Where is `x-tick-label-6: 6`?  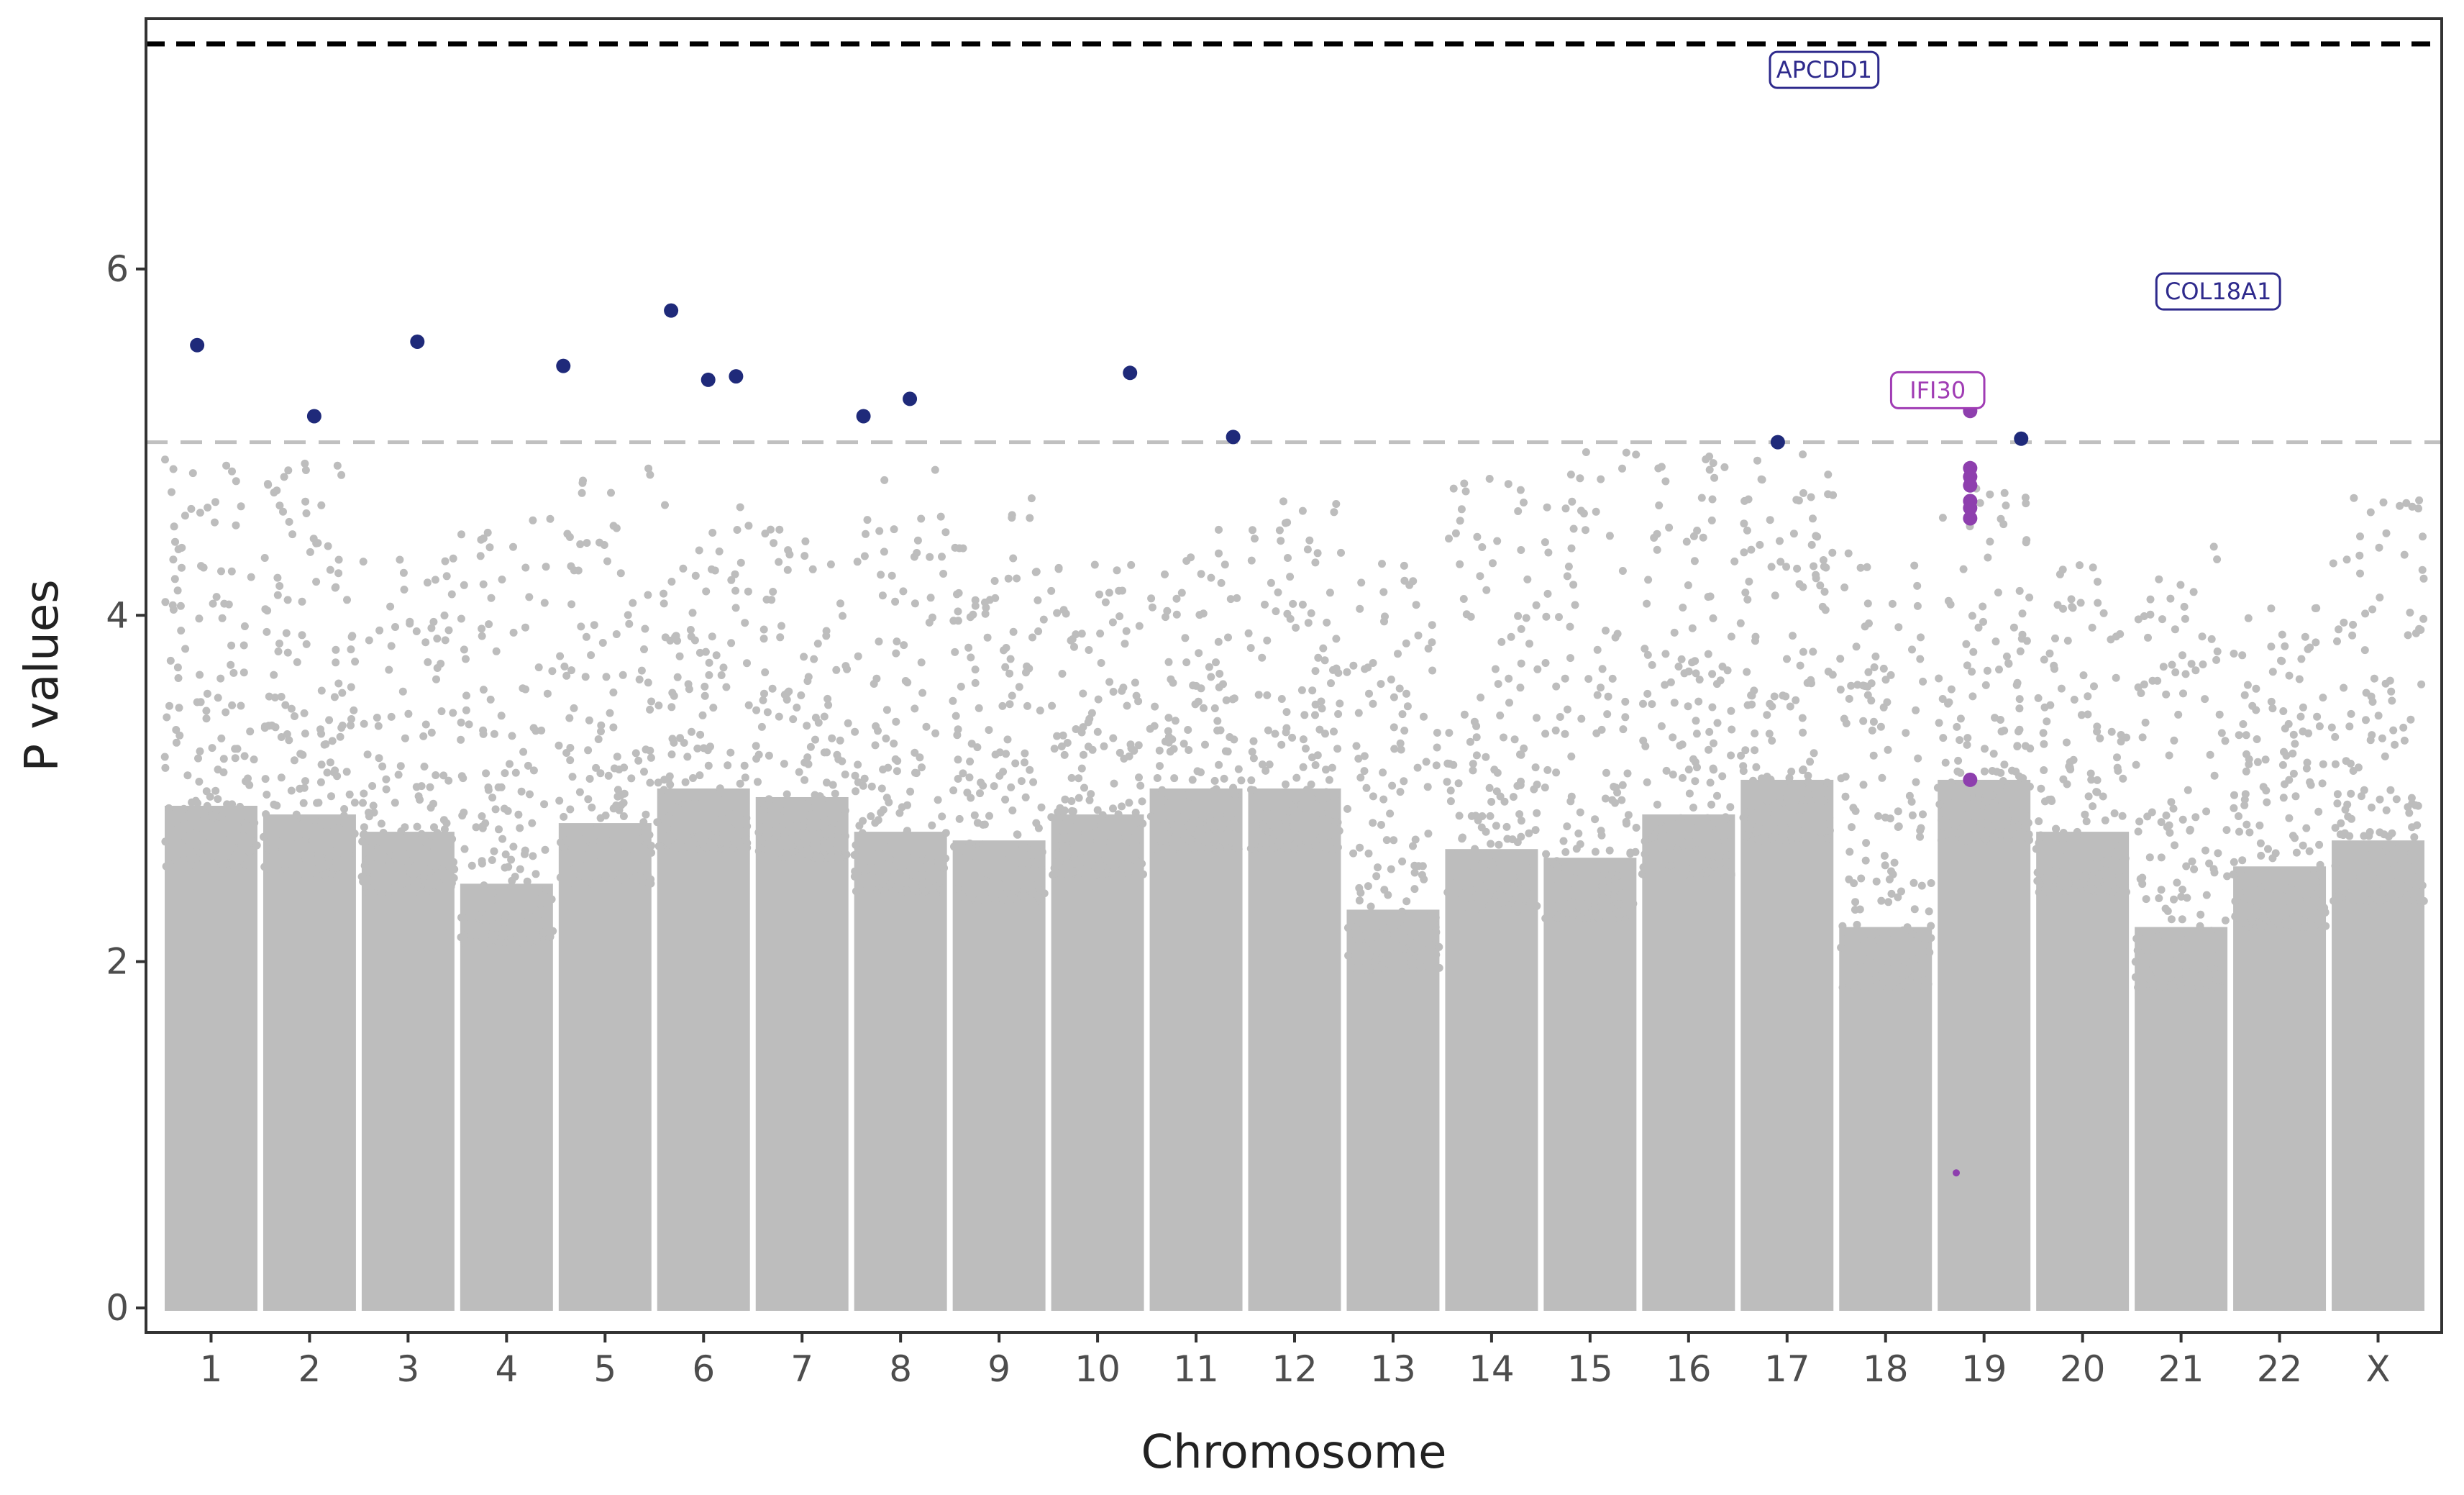 x-tick-label-6: 6 is located at coordinates (703, 1369).